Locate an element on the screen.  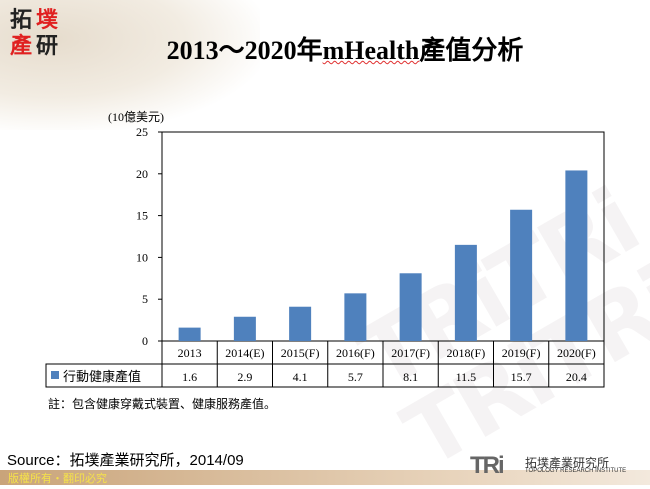
y-tick-label: 5 is located at coordinates (145, 299).